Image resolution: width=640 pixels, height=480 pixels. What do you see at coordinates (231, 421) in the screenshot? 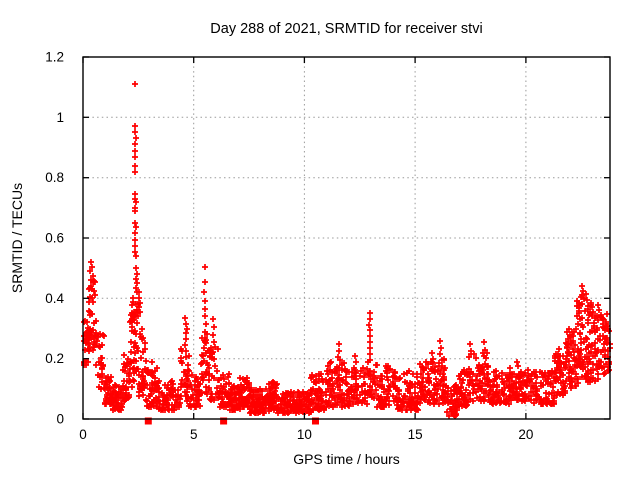
I see `zero-flag-markers` at bounding box center [231, 421].